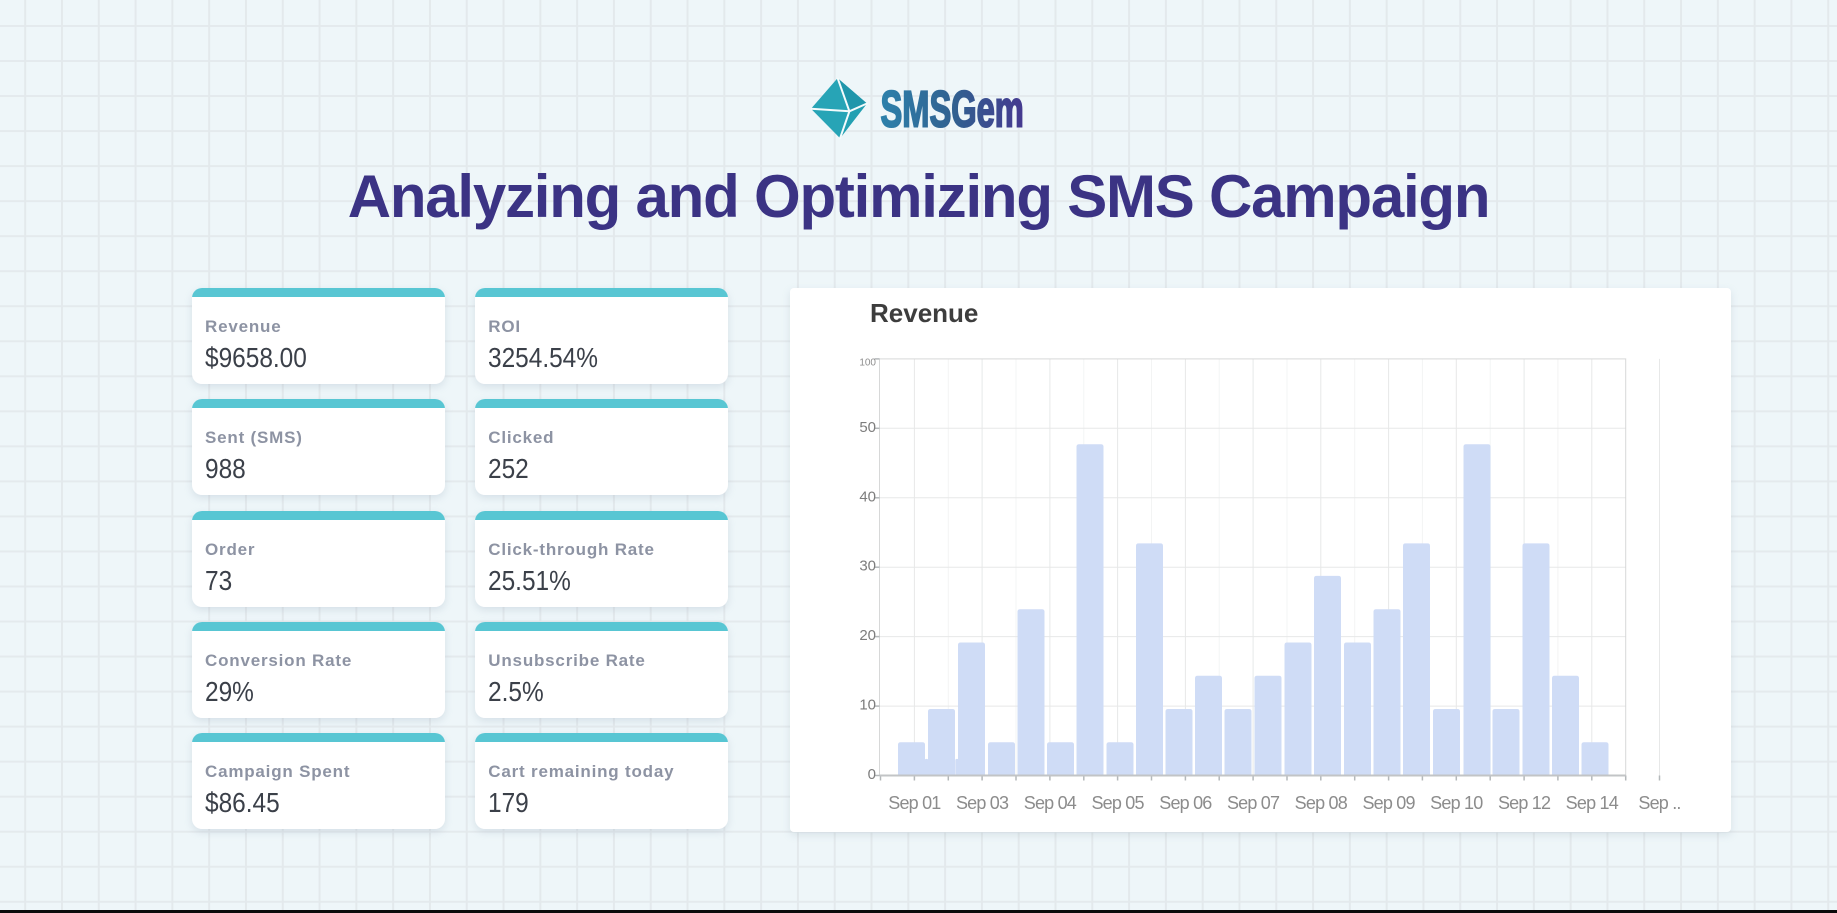 The height and width of the screenshot is (913, 1837). What do you see at coordinates (952, 109) in the screenshot?
I see `svg-text: SMSGem` at bounding box center [952, 109].